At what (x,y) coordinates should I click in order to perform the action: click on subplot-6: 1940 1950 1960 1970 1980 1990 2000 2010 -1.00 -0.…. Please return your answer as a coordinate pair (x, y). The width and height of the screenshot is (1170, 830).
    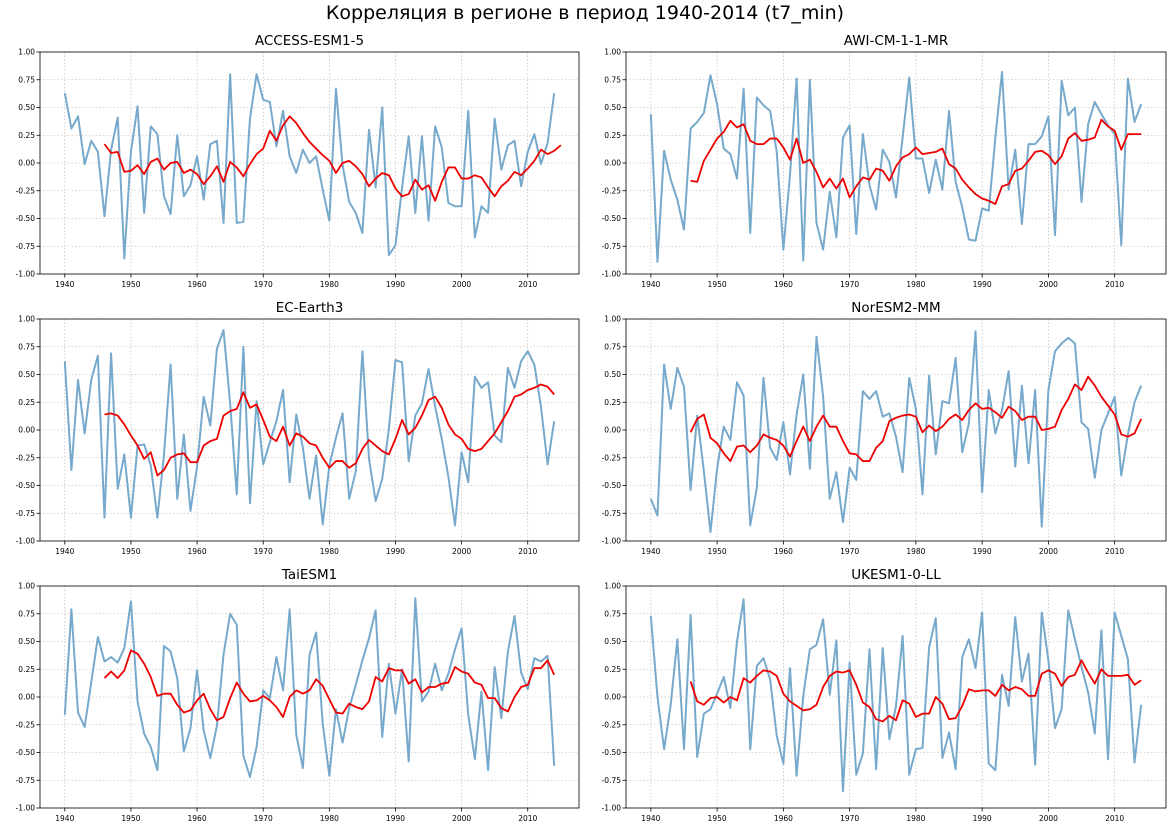
    Looking at the image, I should click on (884, 695).